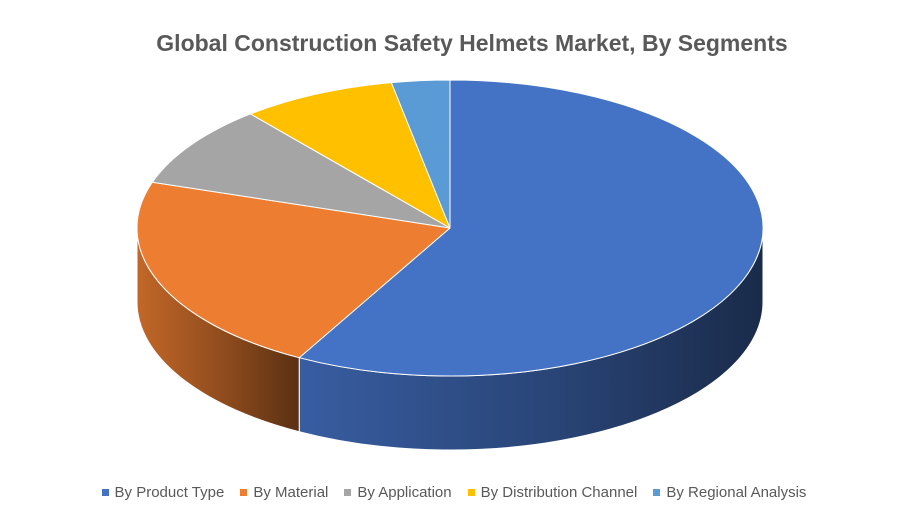 The width and height of the screenshot is (900, 525). I want to click on legend-item-by-material: By Material, so click(284, 492).